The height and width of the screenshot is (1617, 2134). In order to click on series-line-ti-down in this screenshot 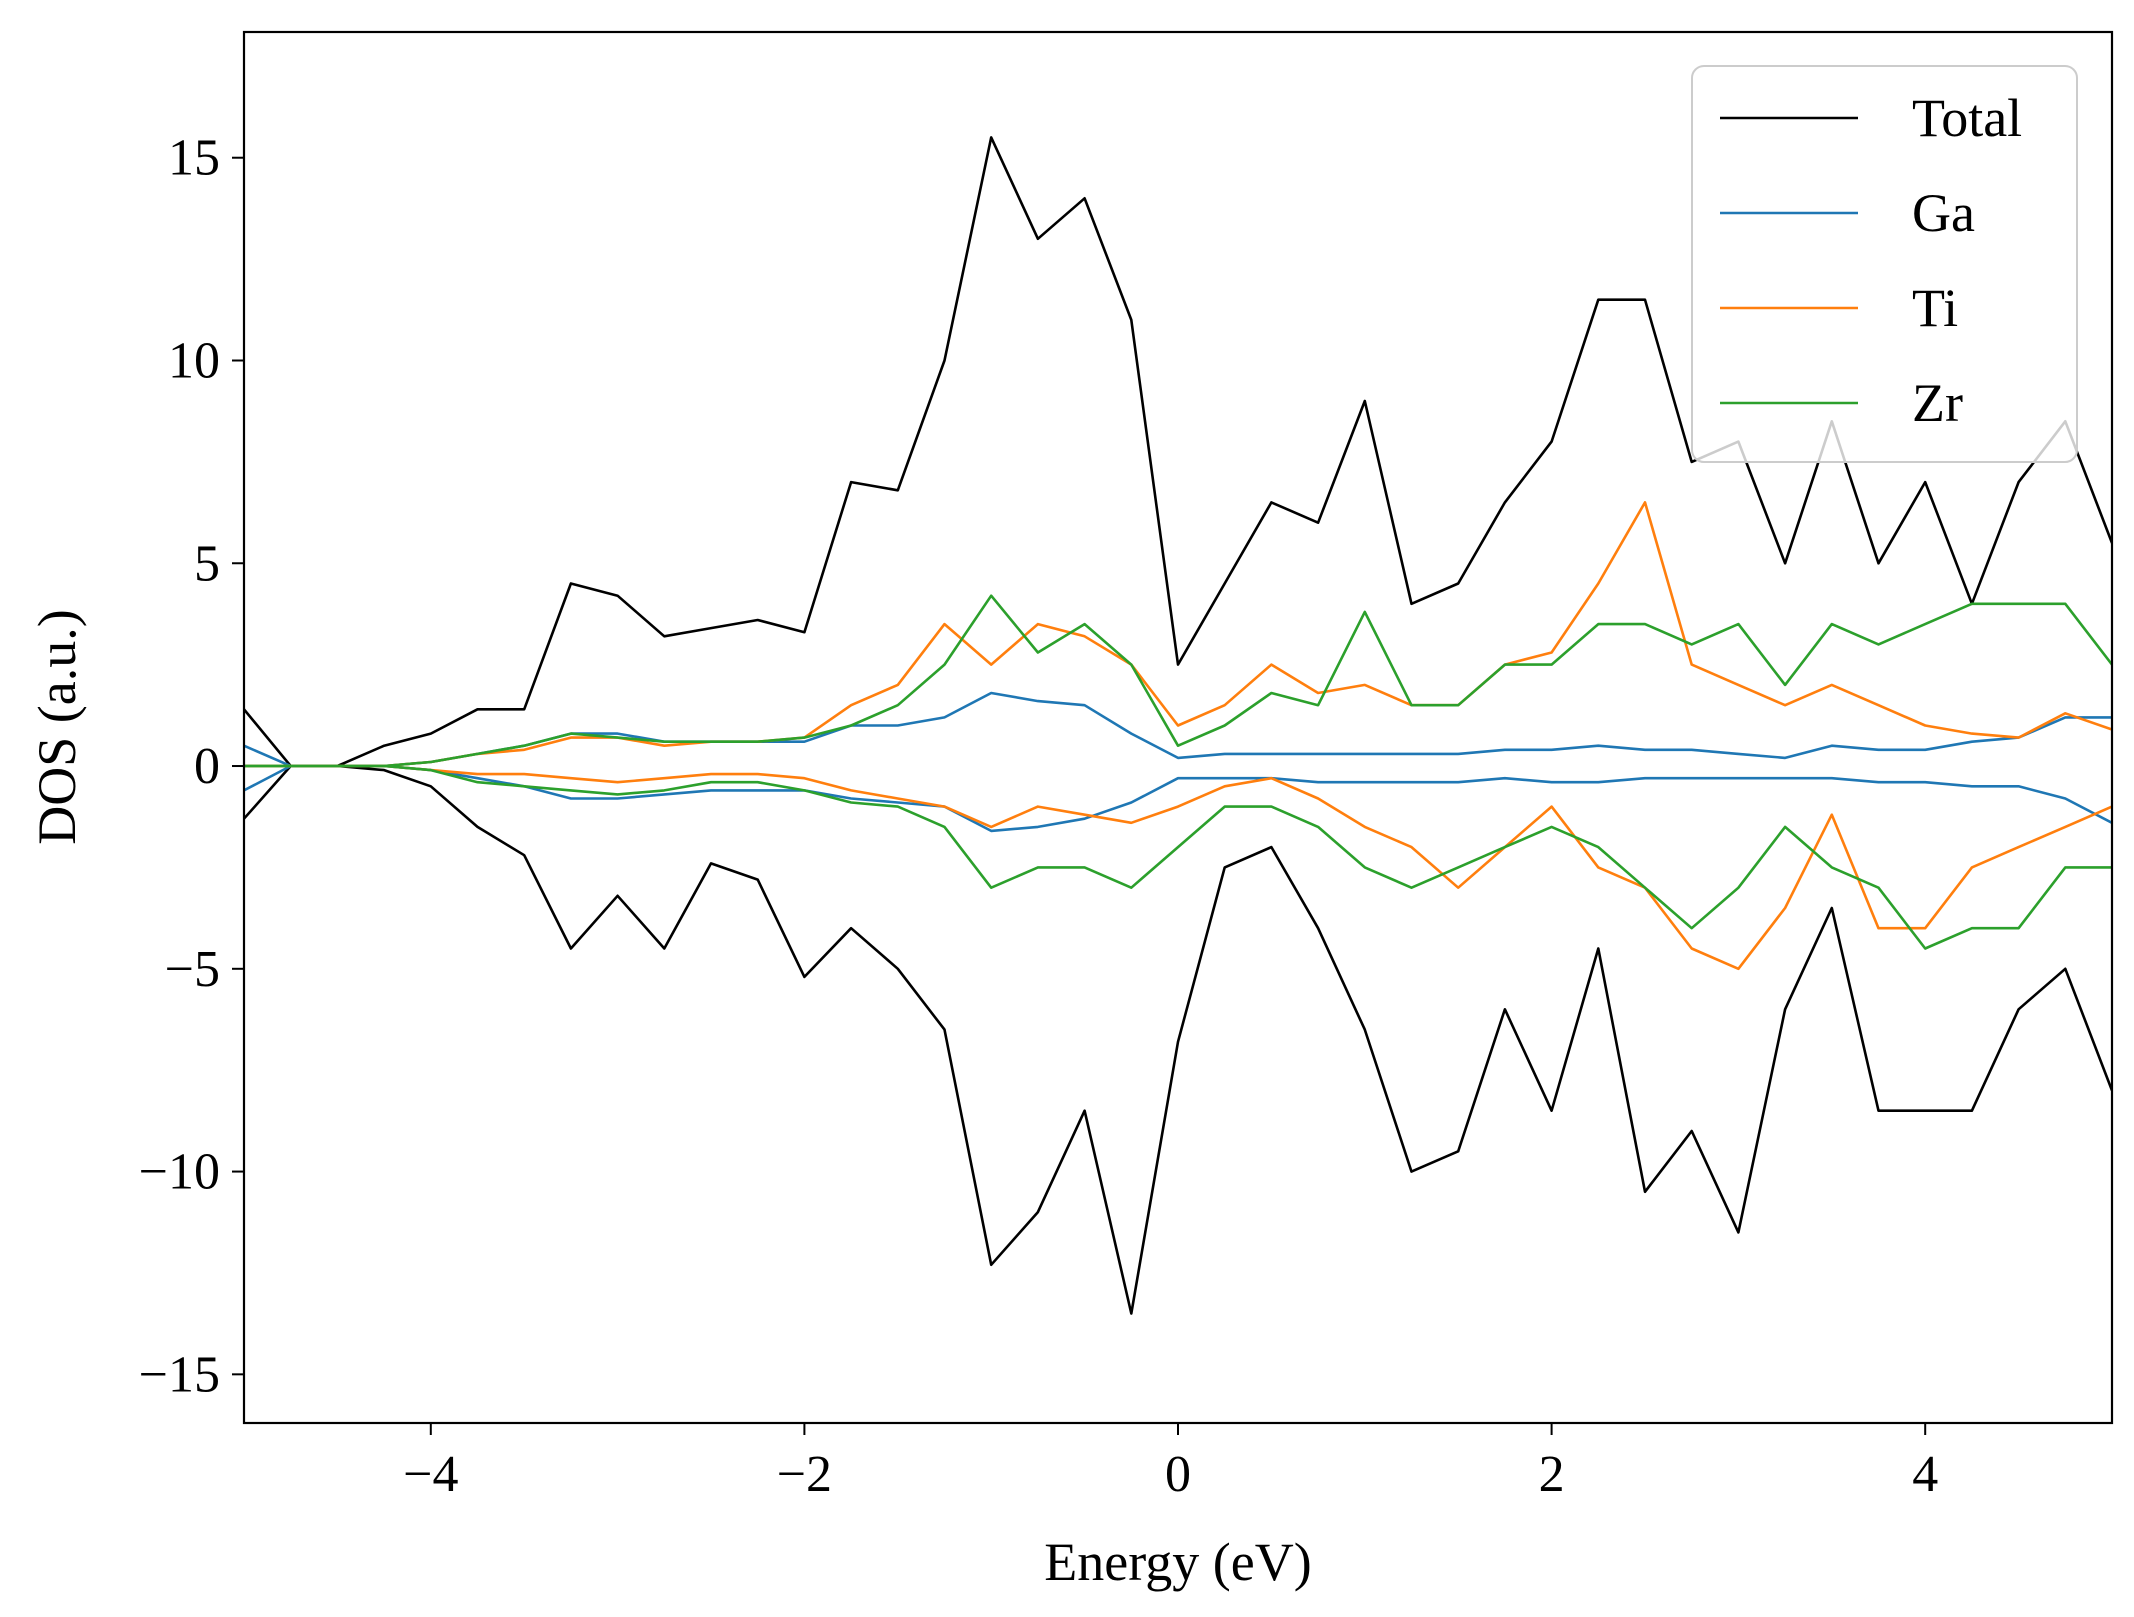, I will do `click(1178, 867)`.